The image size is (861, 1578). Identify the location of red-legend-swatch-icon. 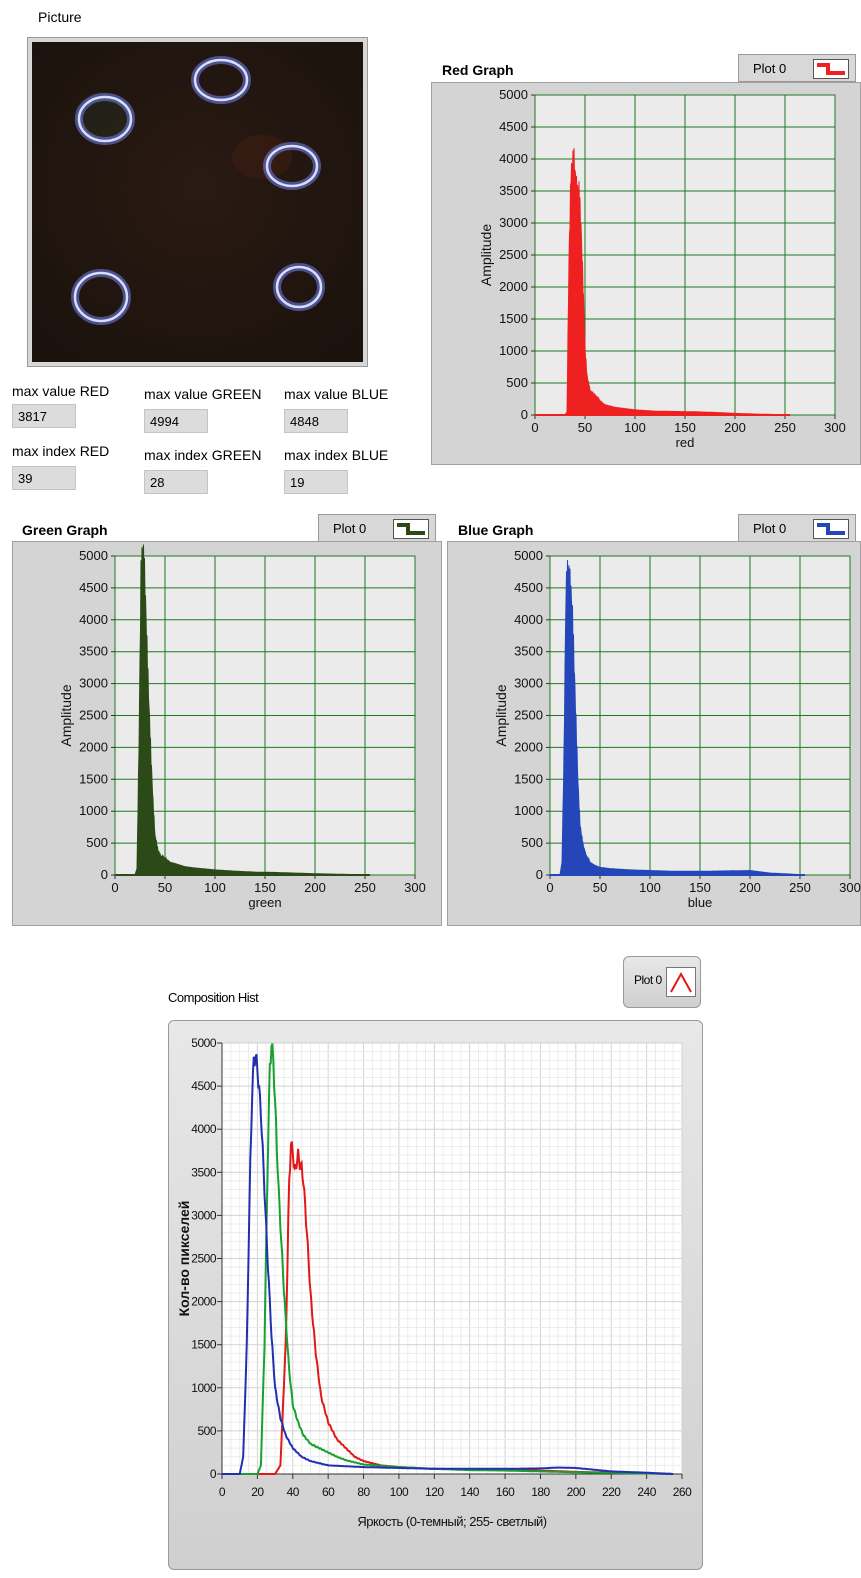
(831, 69).